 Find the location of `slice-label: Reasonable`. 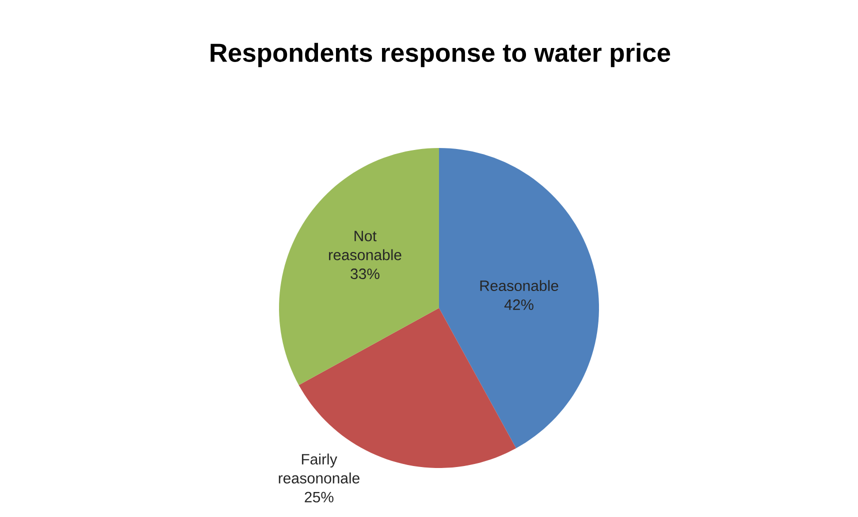

slice-label: Reasonable is located at coordinates (519, 286).